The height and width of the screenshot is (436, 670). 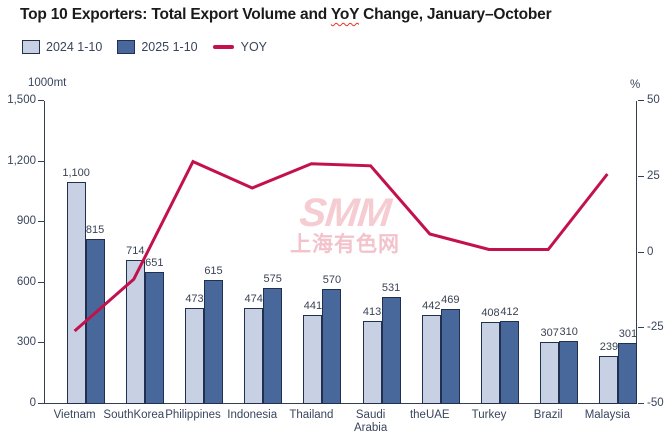 What do you see at coordinates (489, 415) in the screenshot?
I see `x-axis-label-turkey: Turkey` at bounding box center [489, 415].